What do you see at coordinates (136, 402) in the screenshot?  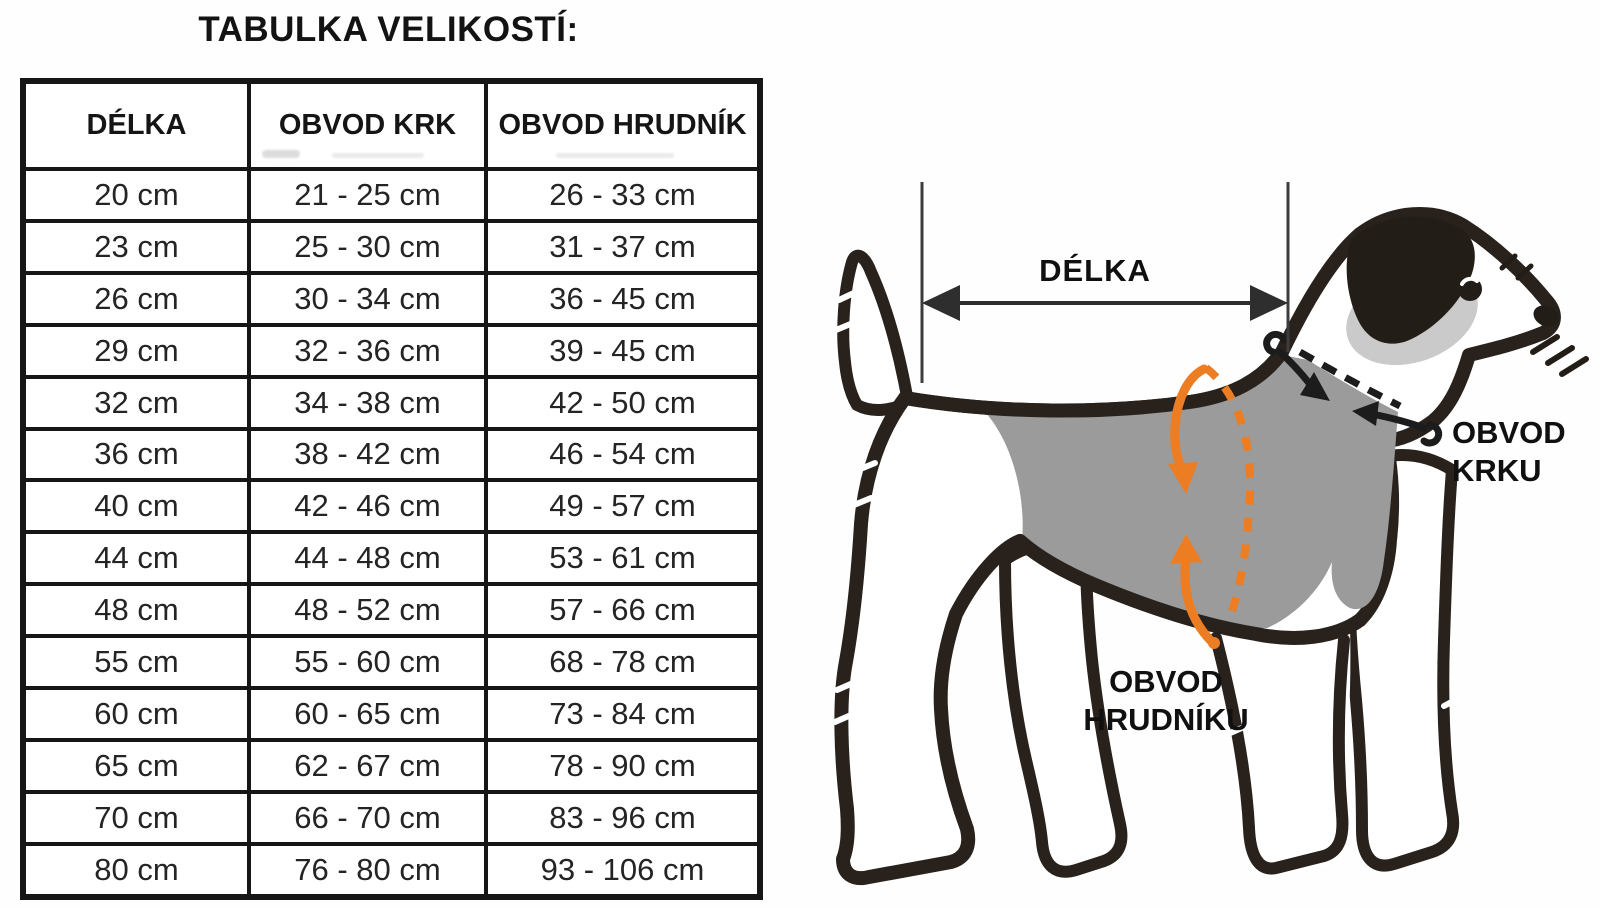 I see `cell-length: 32 cm` at bounding box center [136, 402].